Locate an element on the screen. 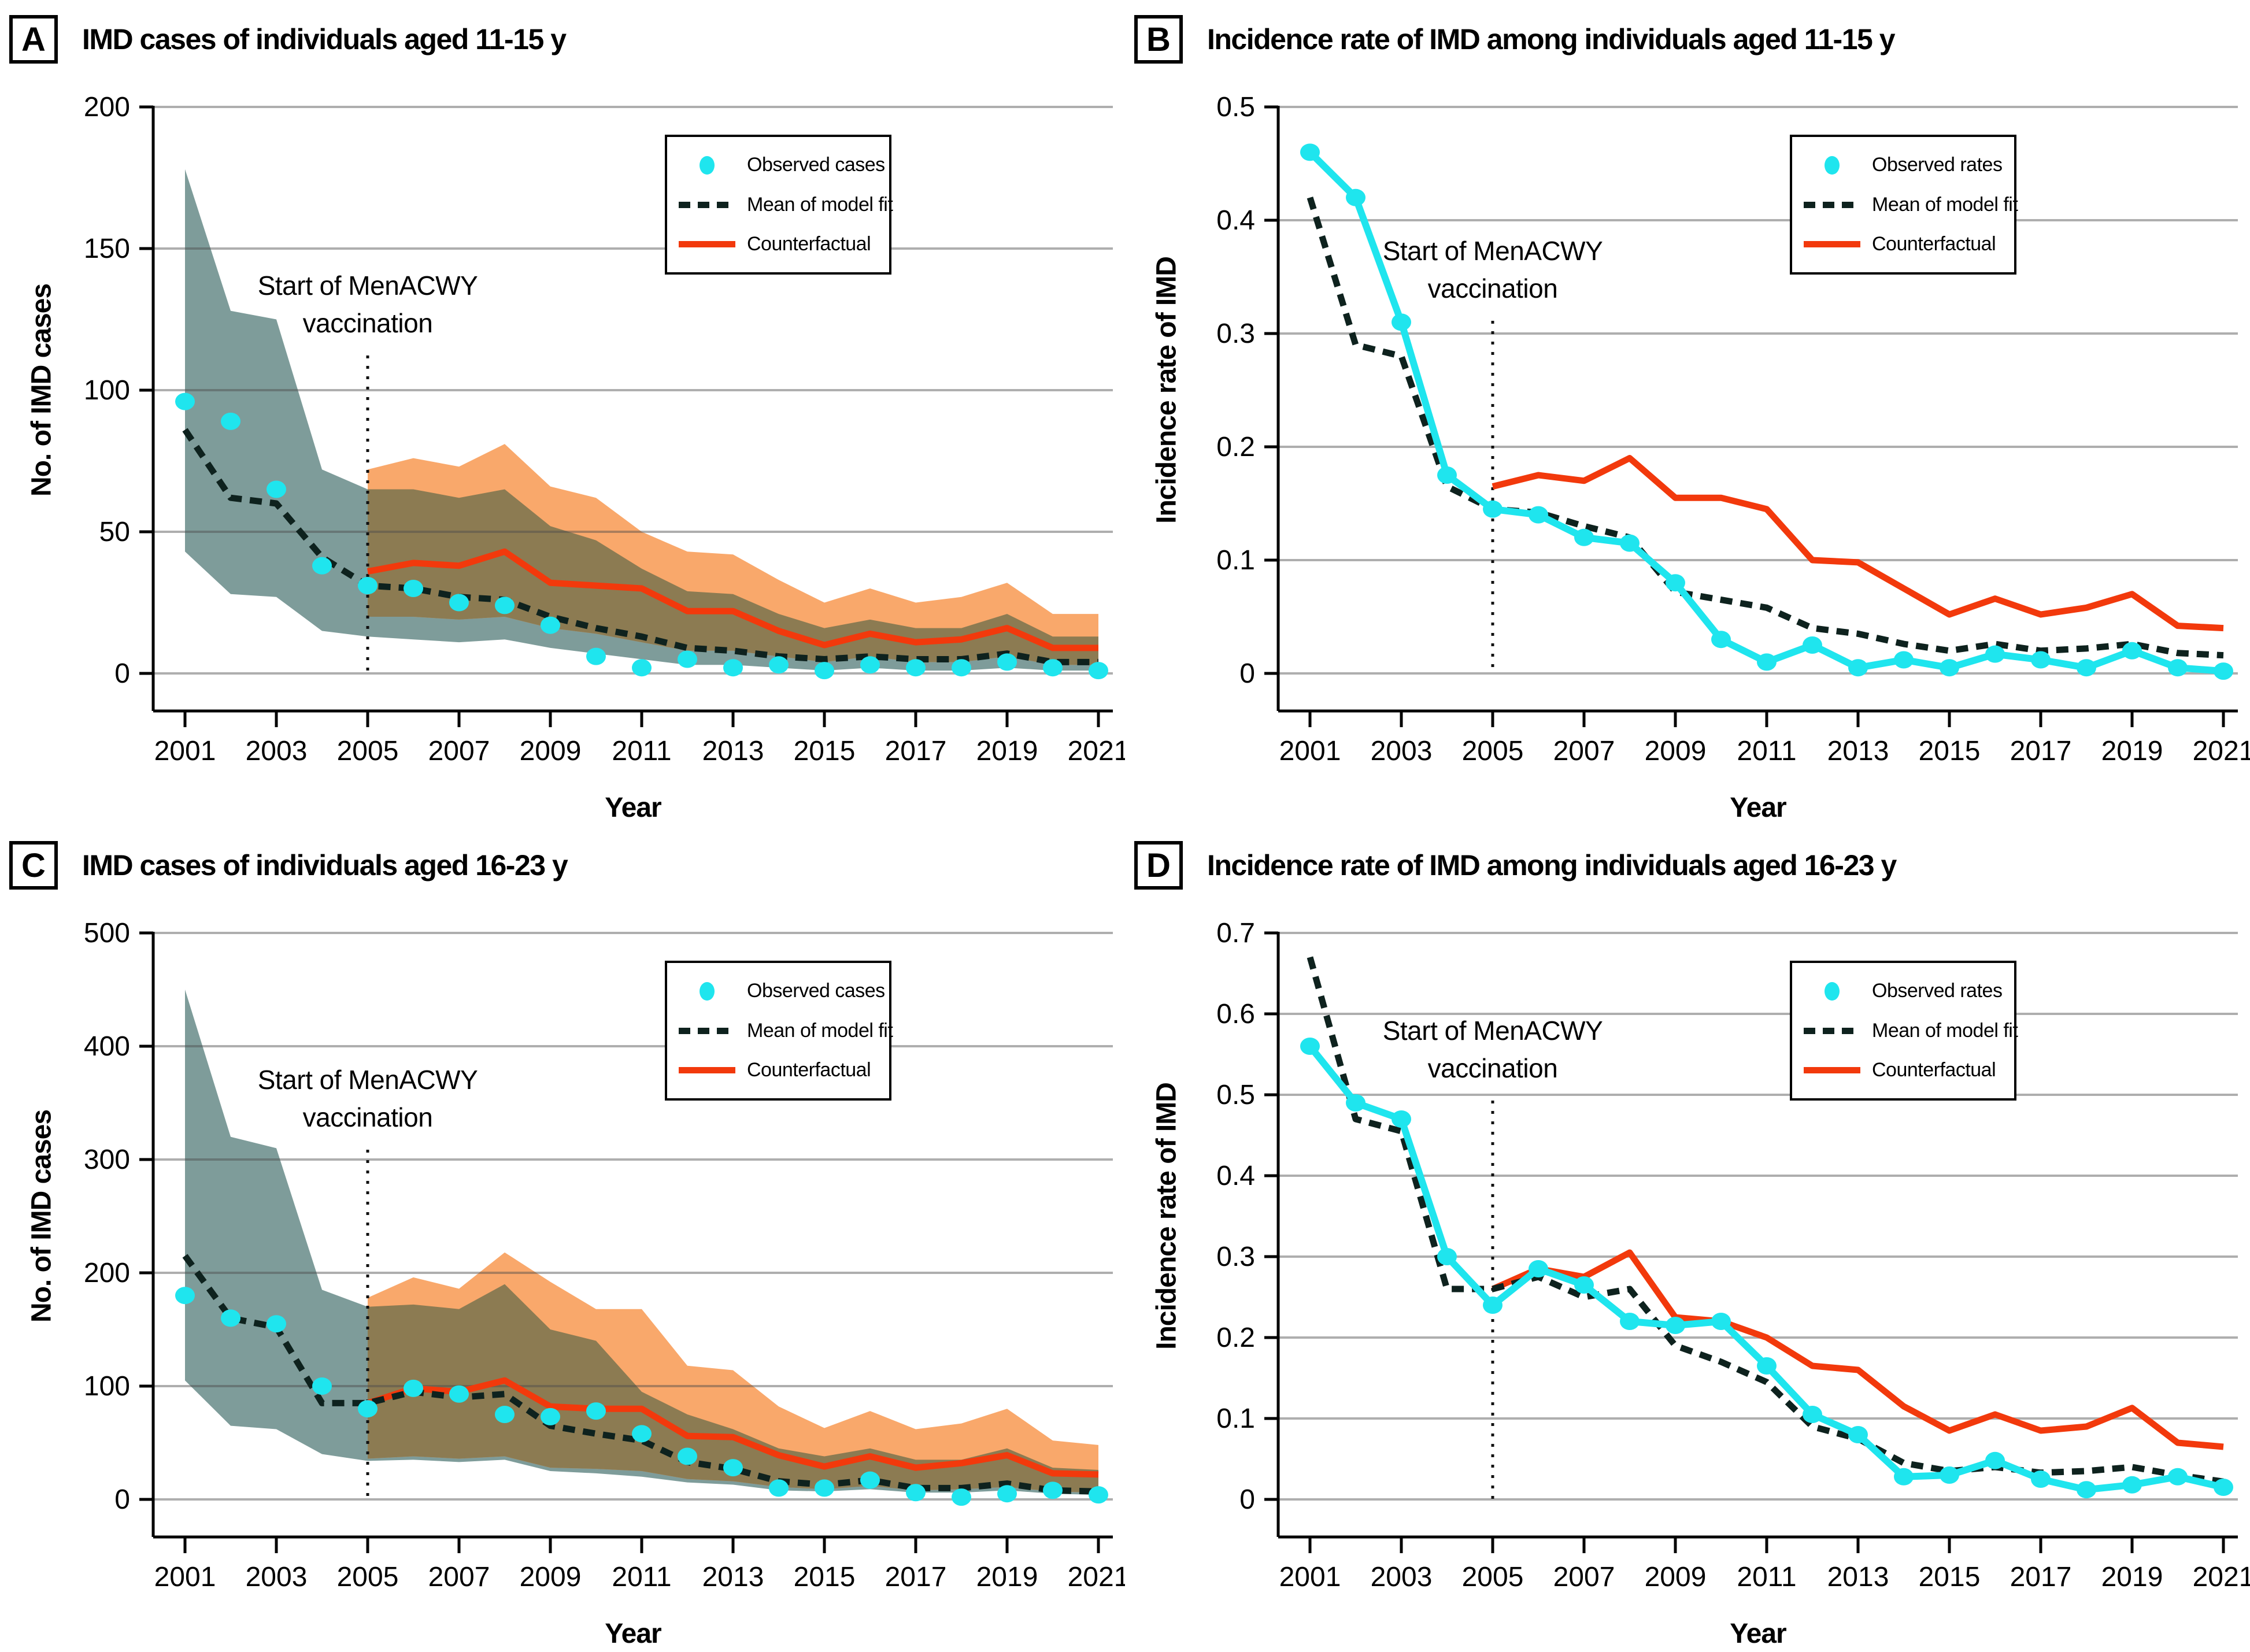 Image resolution: width=2250 pixels, height=1652 pixels. panel-a-header: A IMD cases of individuals aged 11-15 y is located at coordinates (288, 39).